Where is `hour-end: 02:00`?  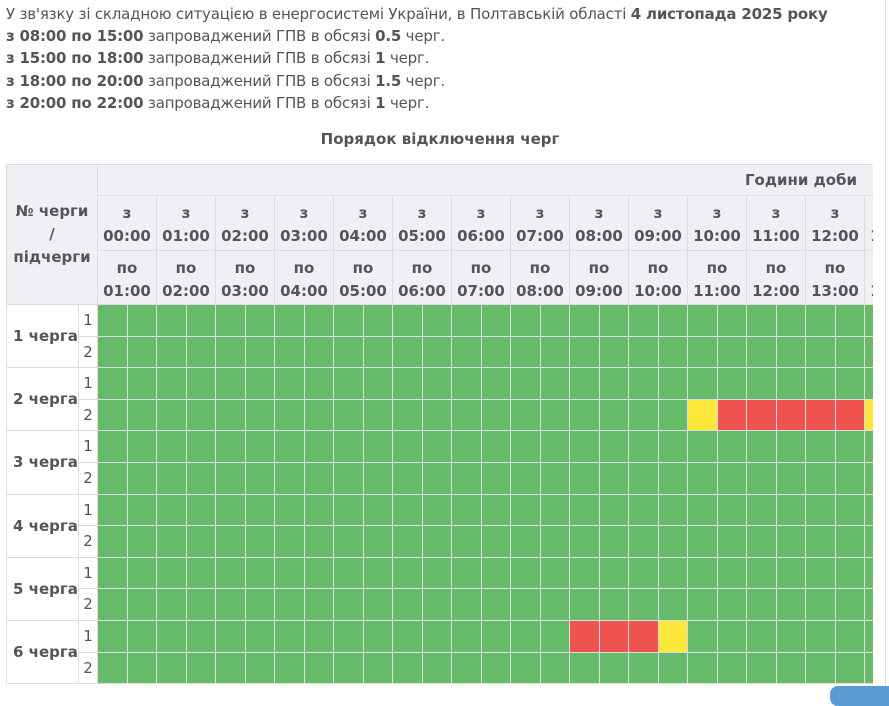 hour-end: 02:00 is located at coordinates (186, 291).